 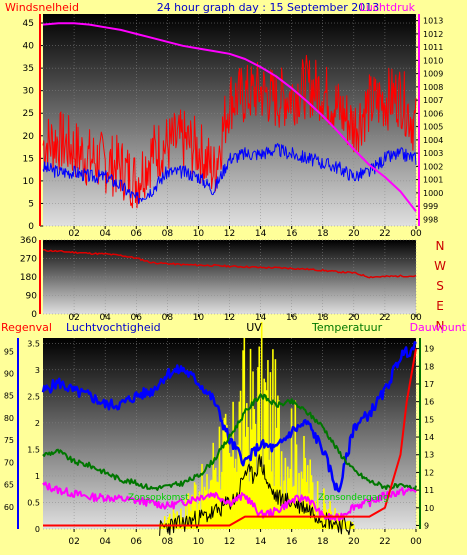 What do you see at coordinates (433, 60) in the screenshot?
I see `pressure-y-tick-label: 1010` at bounding box center [433, 60].